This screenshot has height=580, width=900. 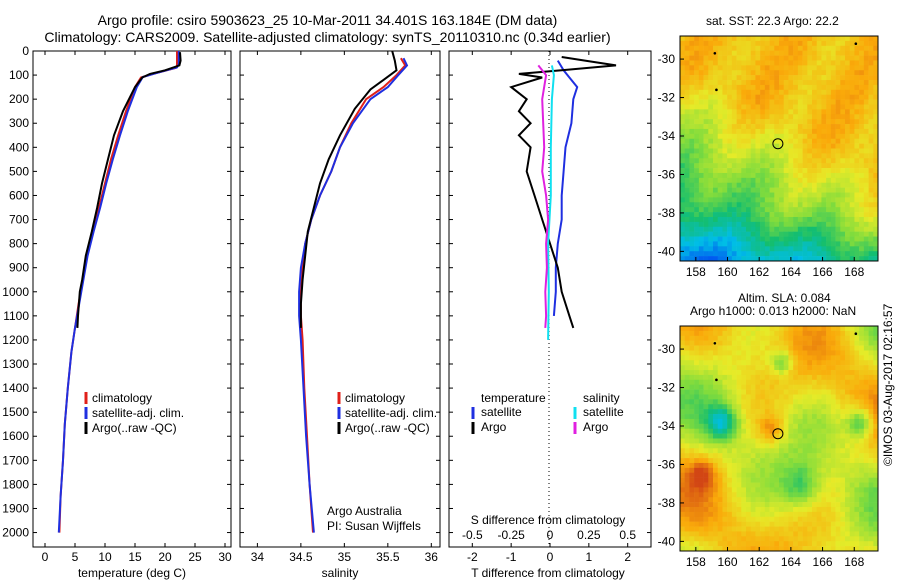 What do you see at coordinates (773, 311) in the screenshot?
I see `sla-map-title-line2: Argo h1000: 0.013 h2000: NaN` at bounding box center [773, 311].